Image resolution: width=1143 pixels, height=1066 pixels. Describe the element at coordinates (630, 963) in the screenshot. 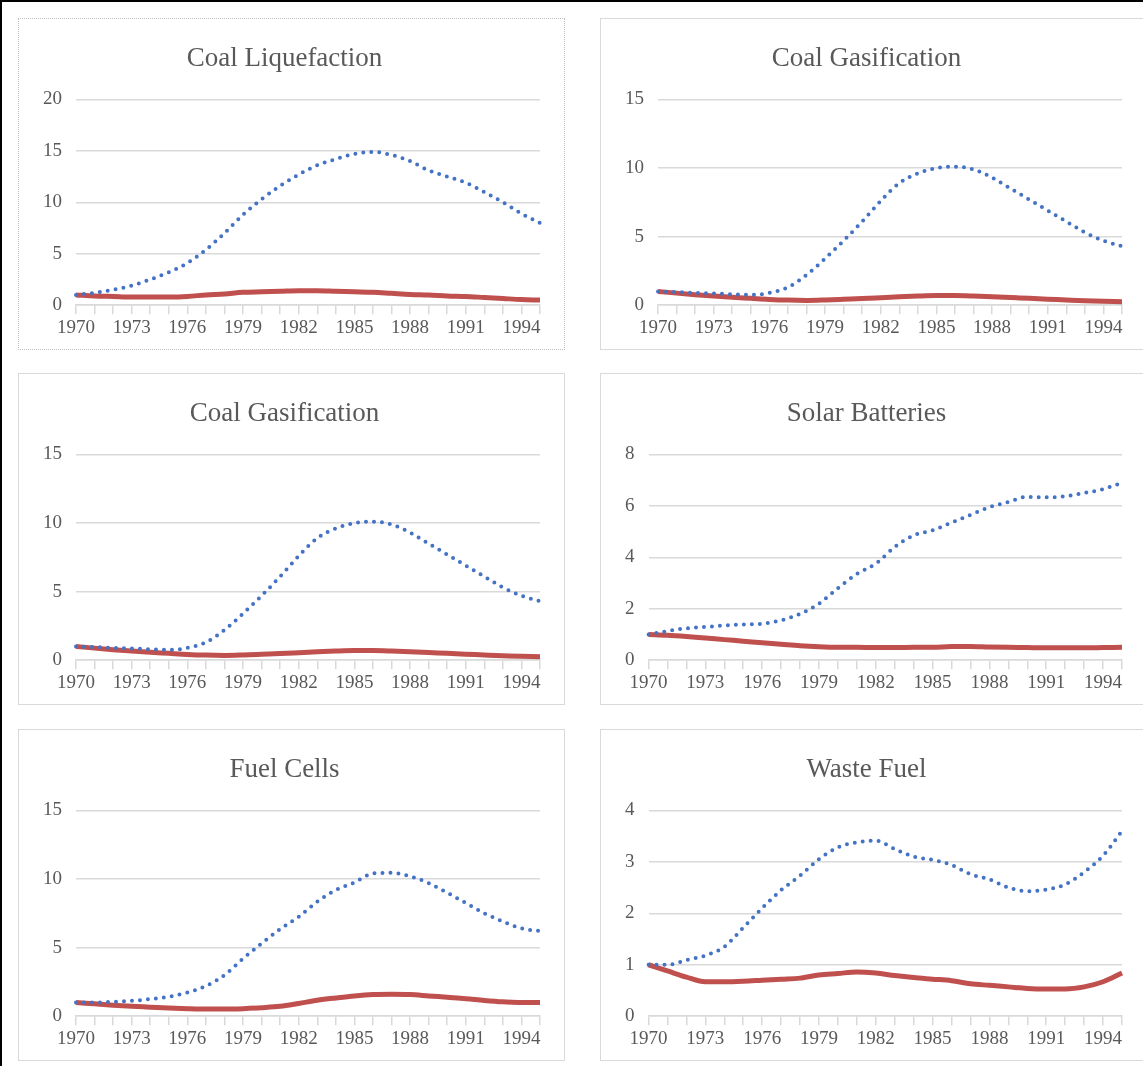

I see `y-tick-label: 1` at that location.